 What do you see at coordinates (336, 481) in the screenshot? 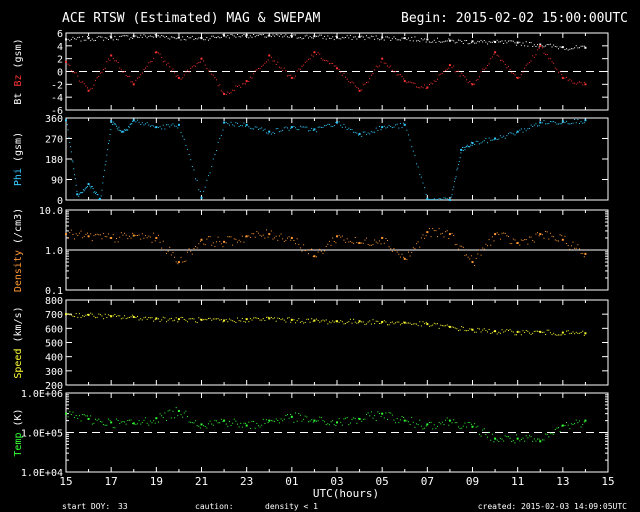
I see `x-tick-label: 03` at bounding box center [336, 481].